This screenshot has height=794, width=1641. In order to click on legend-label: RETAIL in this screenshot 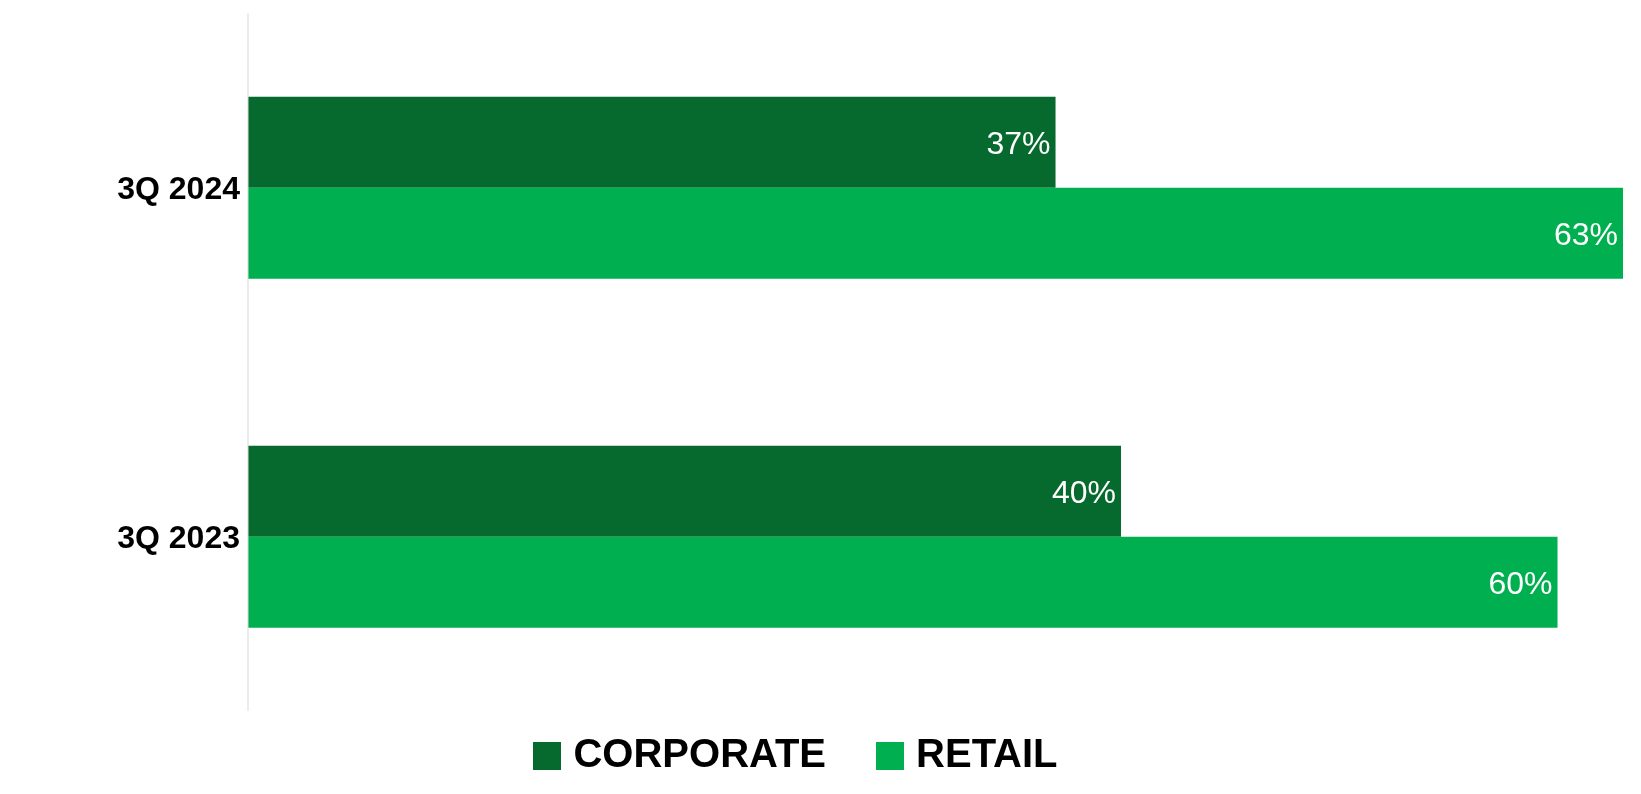, I will do `click(987, 753)`.